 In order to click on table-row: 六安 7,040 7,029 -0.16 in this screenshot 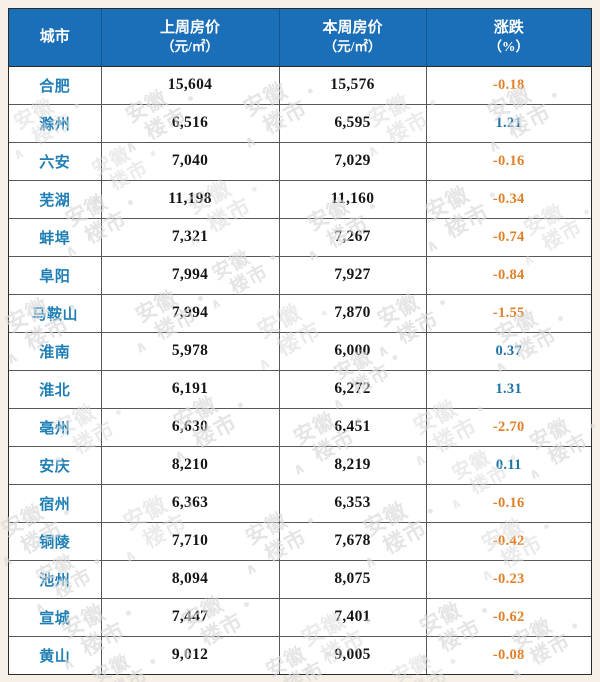, I will do `click(300, 160)`.